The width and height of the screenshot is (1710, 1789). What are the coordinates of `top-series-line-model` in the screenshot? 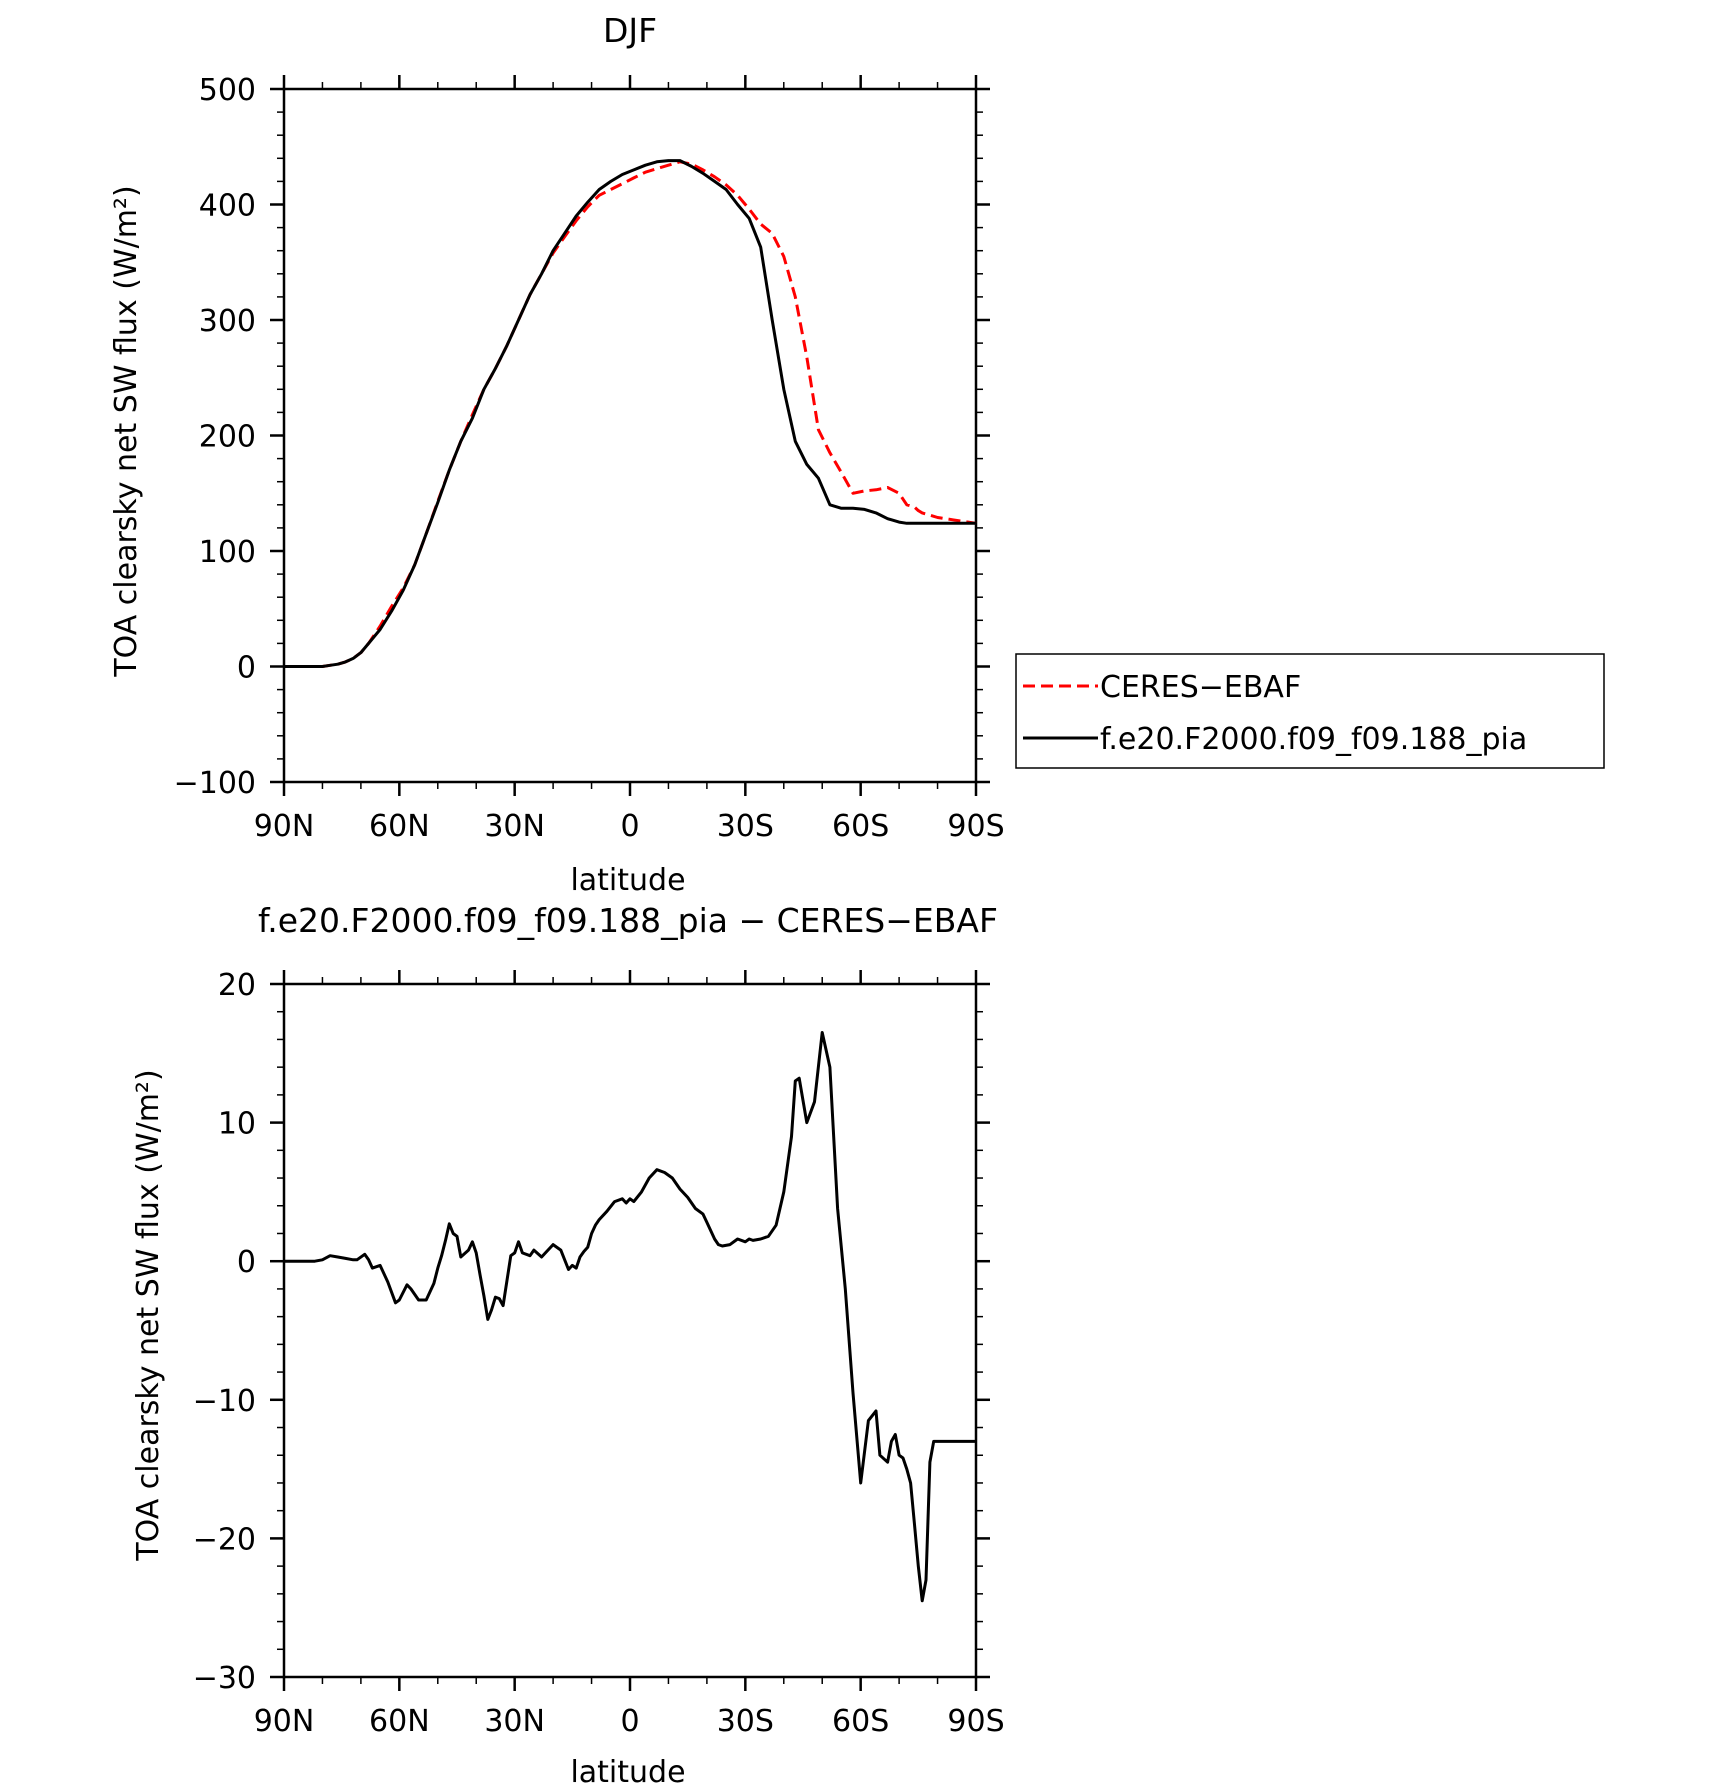 It's located at (630, 413).